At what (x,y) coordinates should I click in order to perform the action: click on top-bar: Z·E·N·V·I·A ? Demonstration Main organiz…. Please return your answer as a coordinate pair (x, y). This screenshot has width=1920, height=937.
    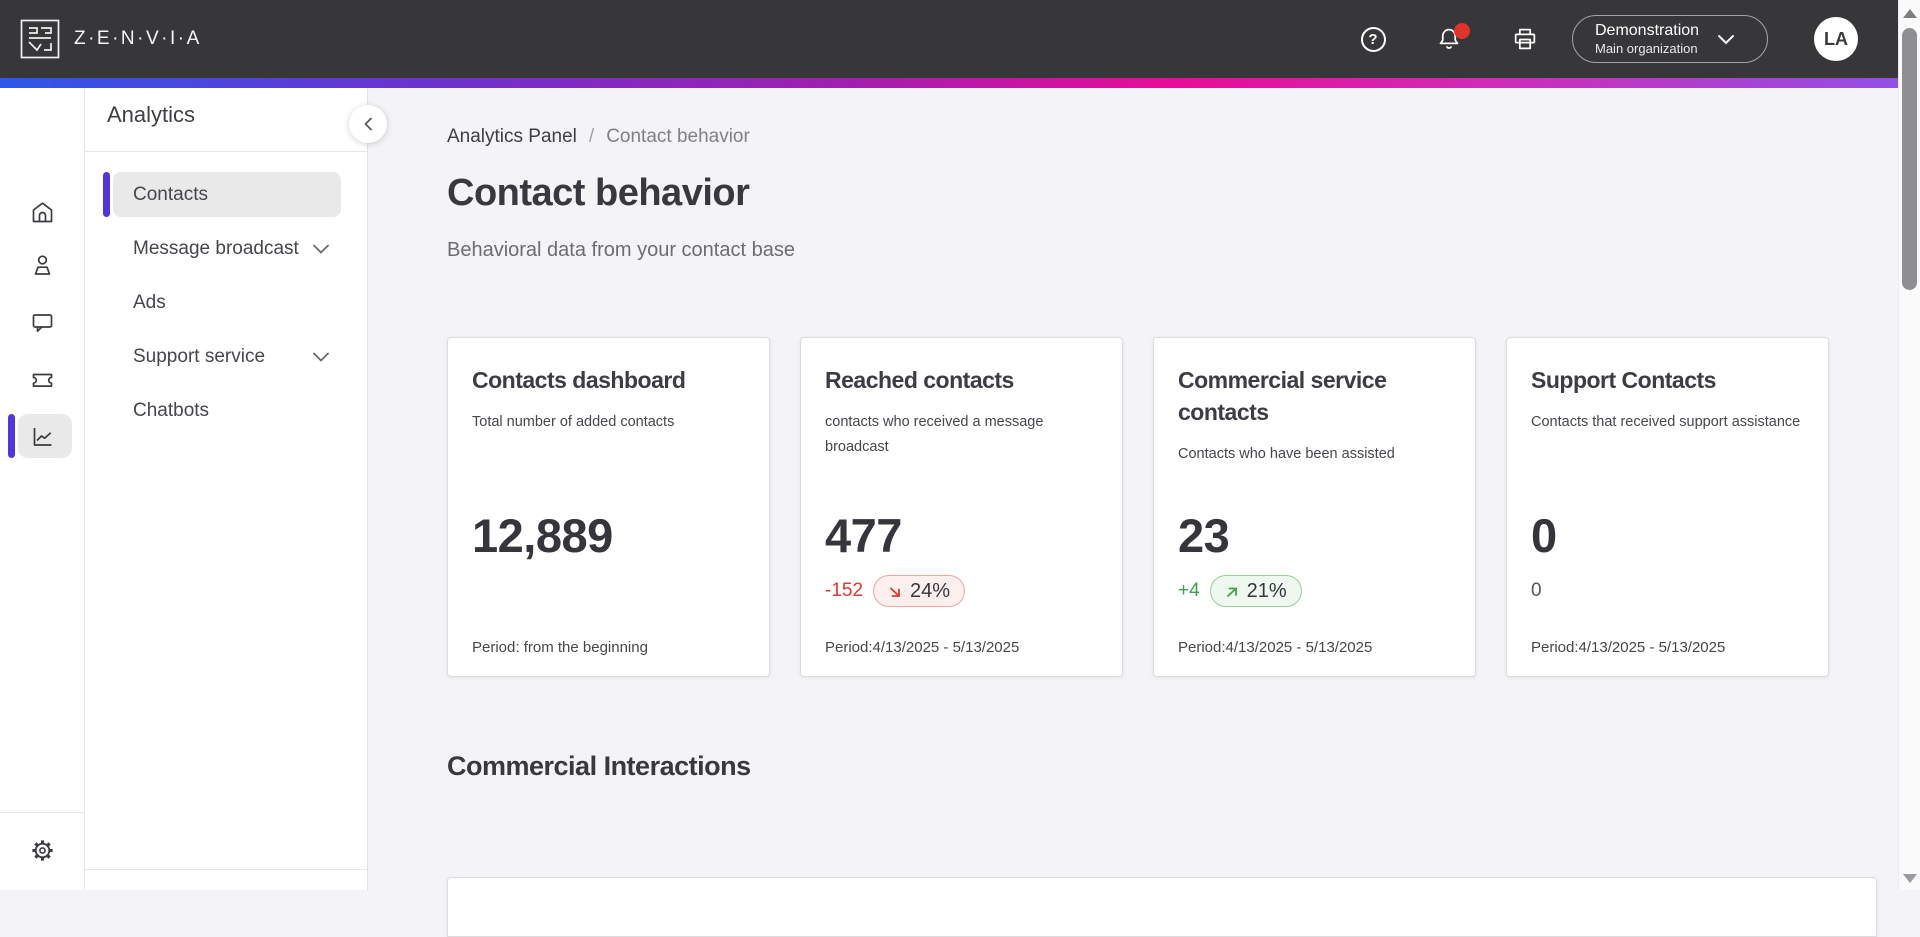
    Looking at the image, I should click on (949, 39).